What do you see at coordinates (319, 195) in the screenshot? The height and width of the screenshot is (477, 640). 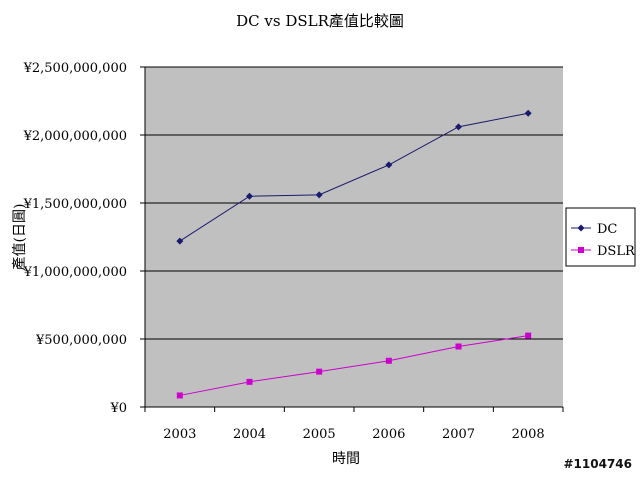 I see `series-point-dc-2005` at bounding box center [319, 195].